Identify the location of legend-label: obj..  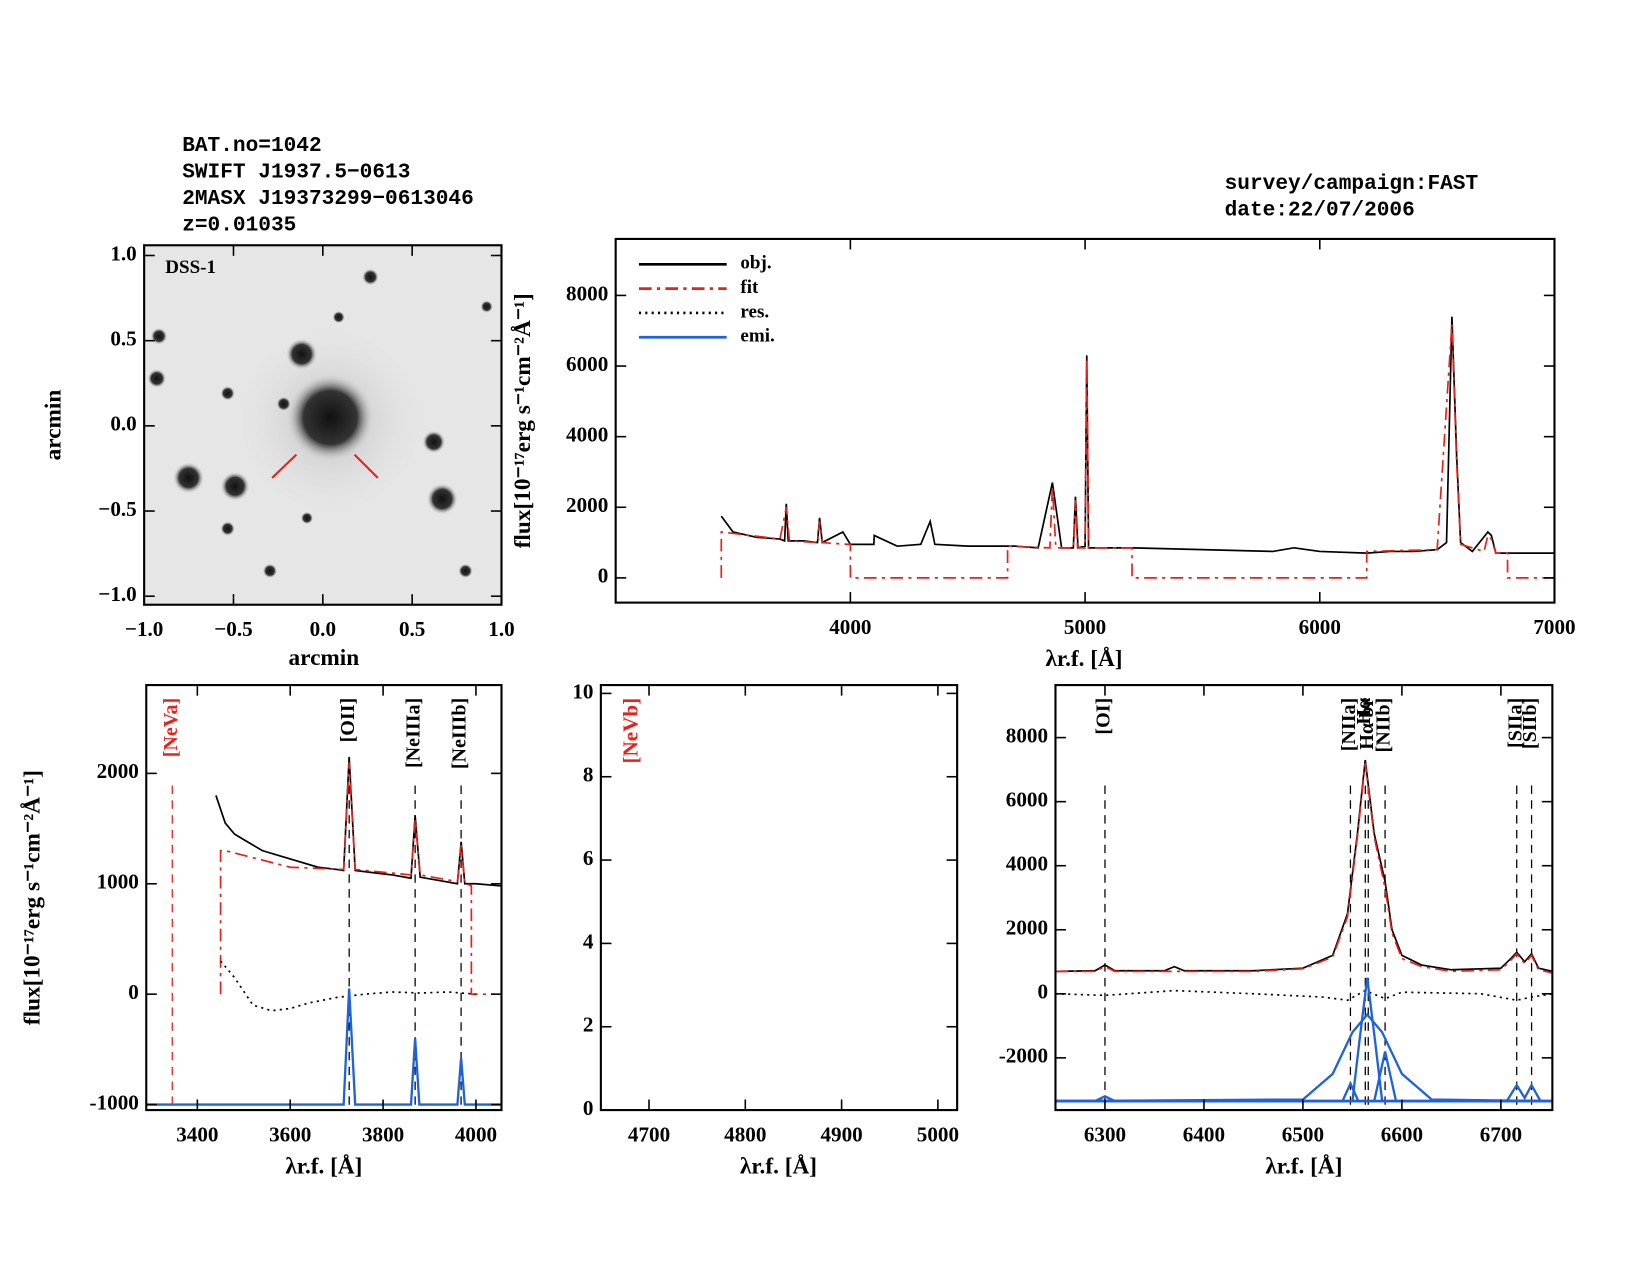
(755, 263).